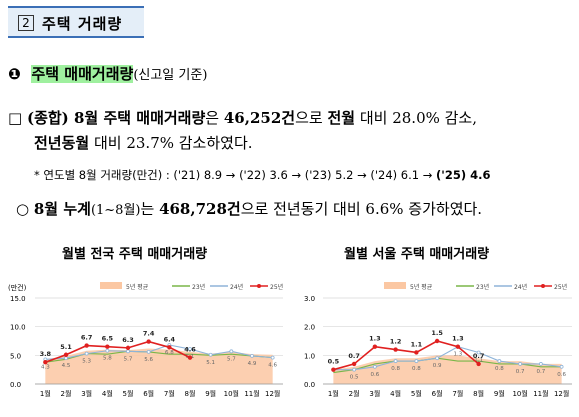  What do you see at coordinates (108, 339) in the screenshot?
I see `data-label: 6.5` at bounding box center [108, 339].